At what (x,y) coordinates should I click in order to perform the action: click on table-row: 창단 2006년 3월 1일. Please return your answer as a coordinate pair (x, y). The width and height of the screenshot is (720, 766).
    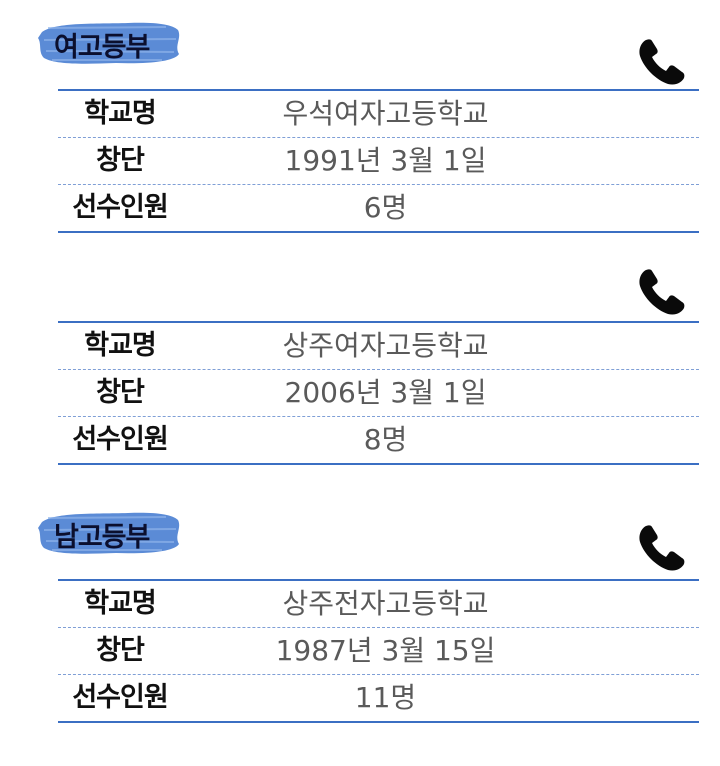
    Looking at the image, I should click on (378, 393).